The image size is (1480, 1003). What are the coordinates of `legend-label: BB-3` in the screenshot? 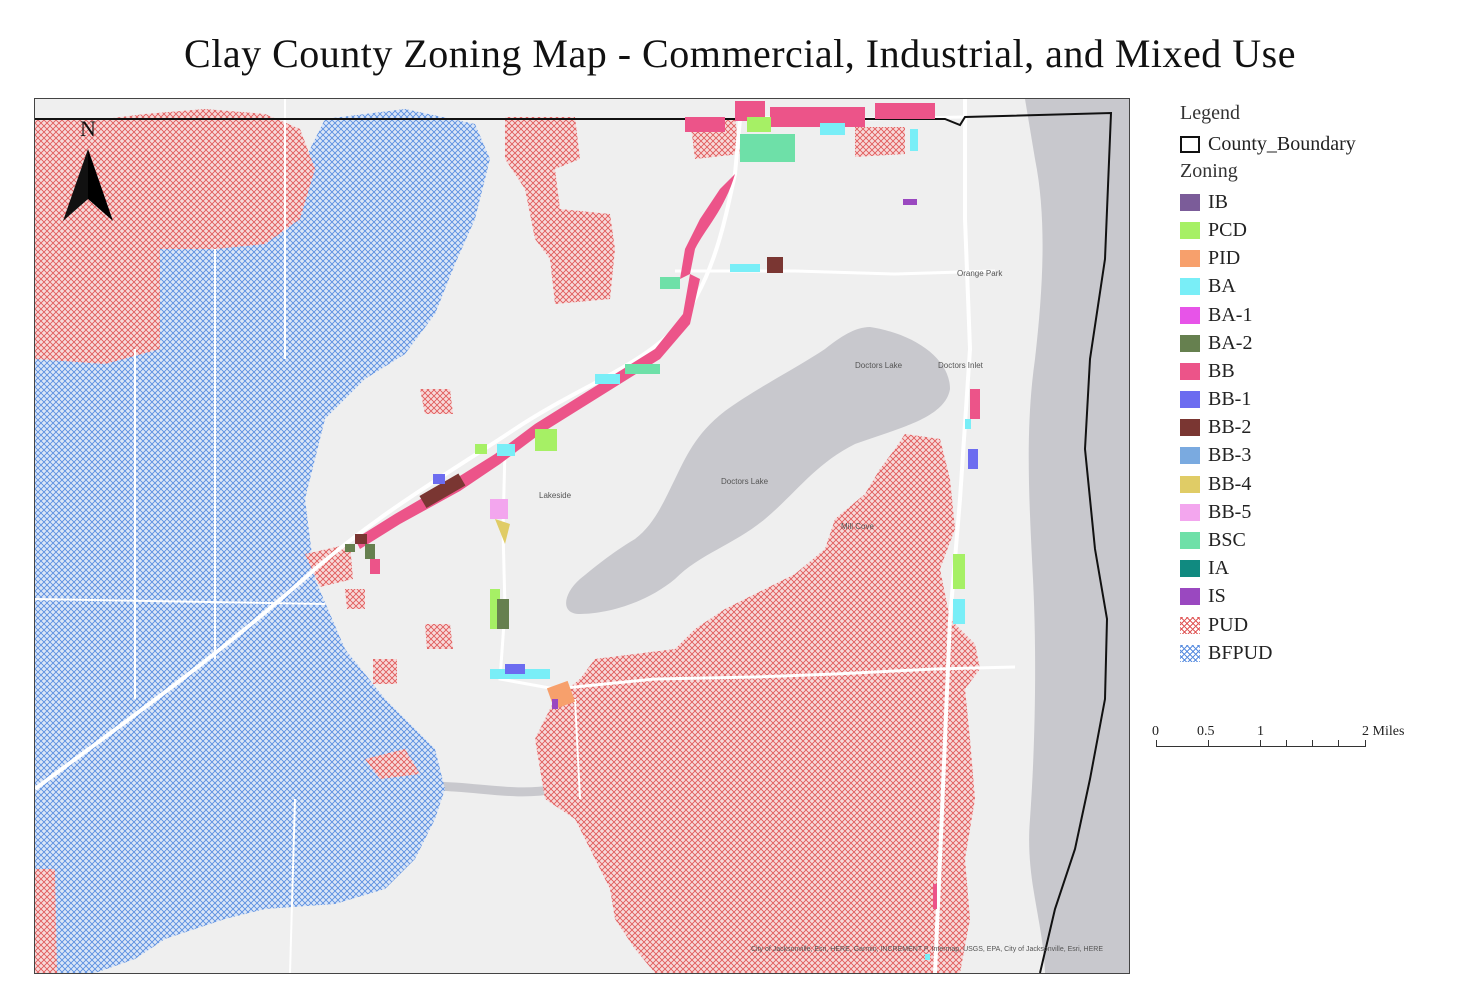 It's located at (1230, 455).